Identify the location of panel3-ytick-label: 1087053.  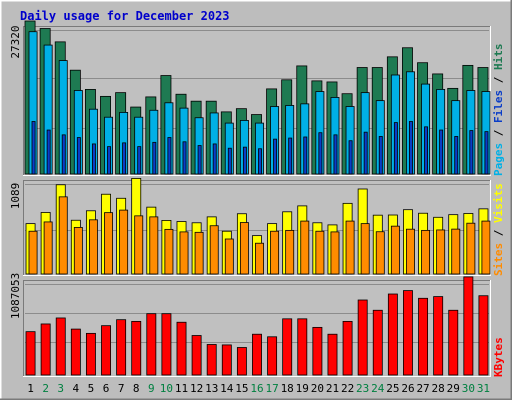
(15, 296).